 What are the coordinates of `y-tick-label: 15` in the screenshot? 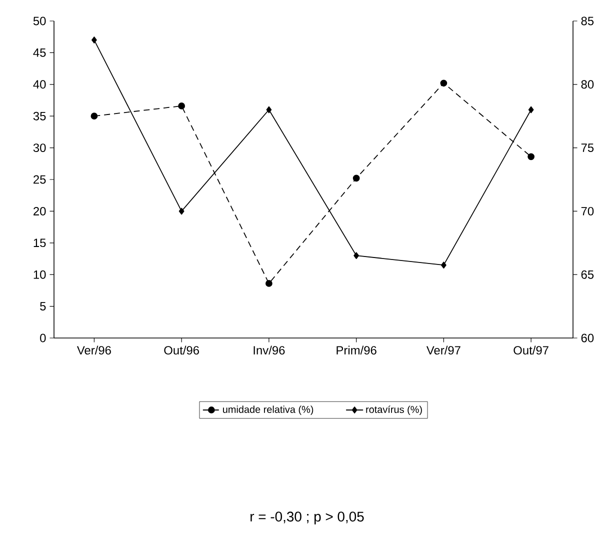 It's located at (40, 243).